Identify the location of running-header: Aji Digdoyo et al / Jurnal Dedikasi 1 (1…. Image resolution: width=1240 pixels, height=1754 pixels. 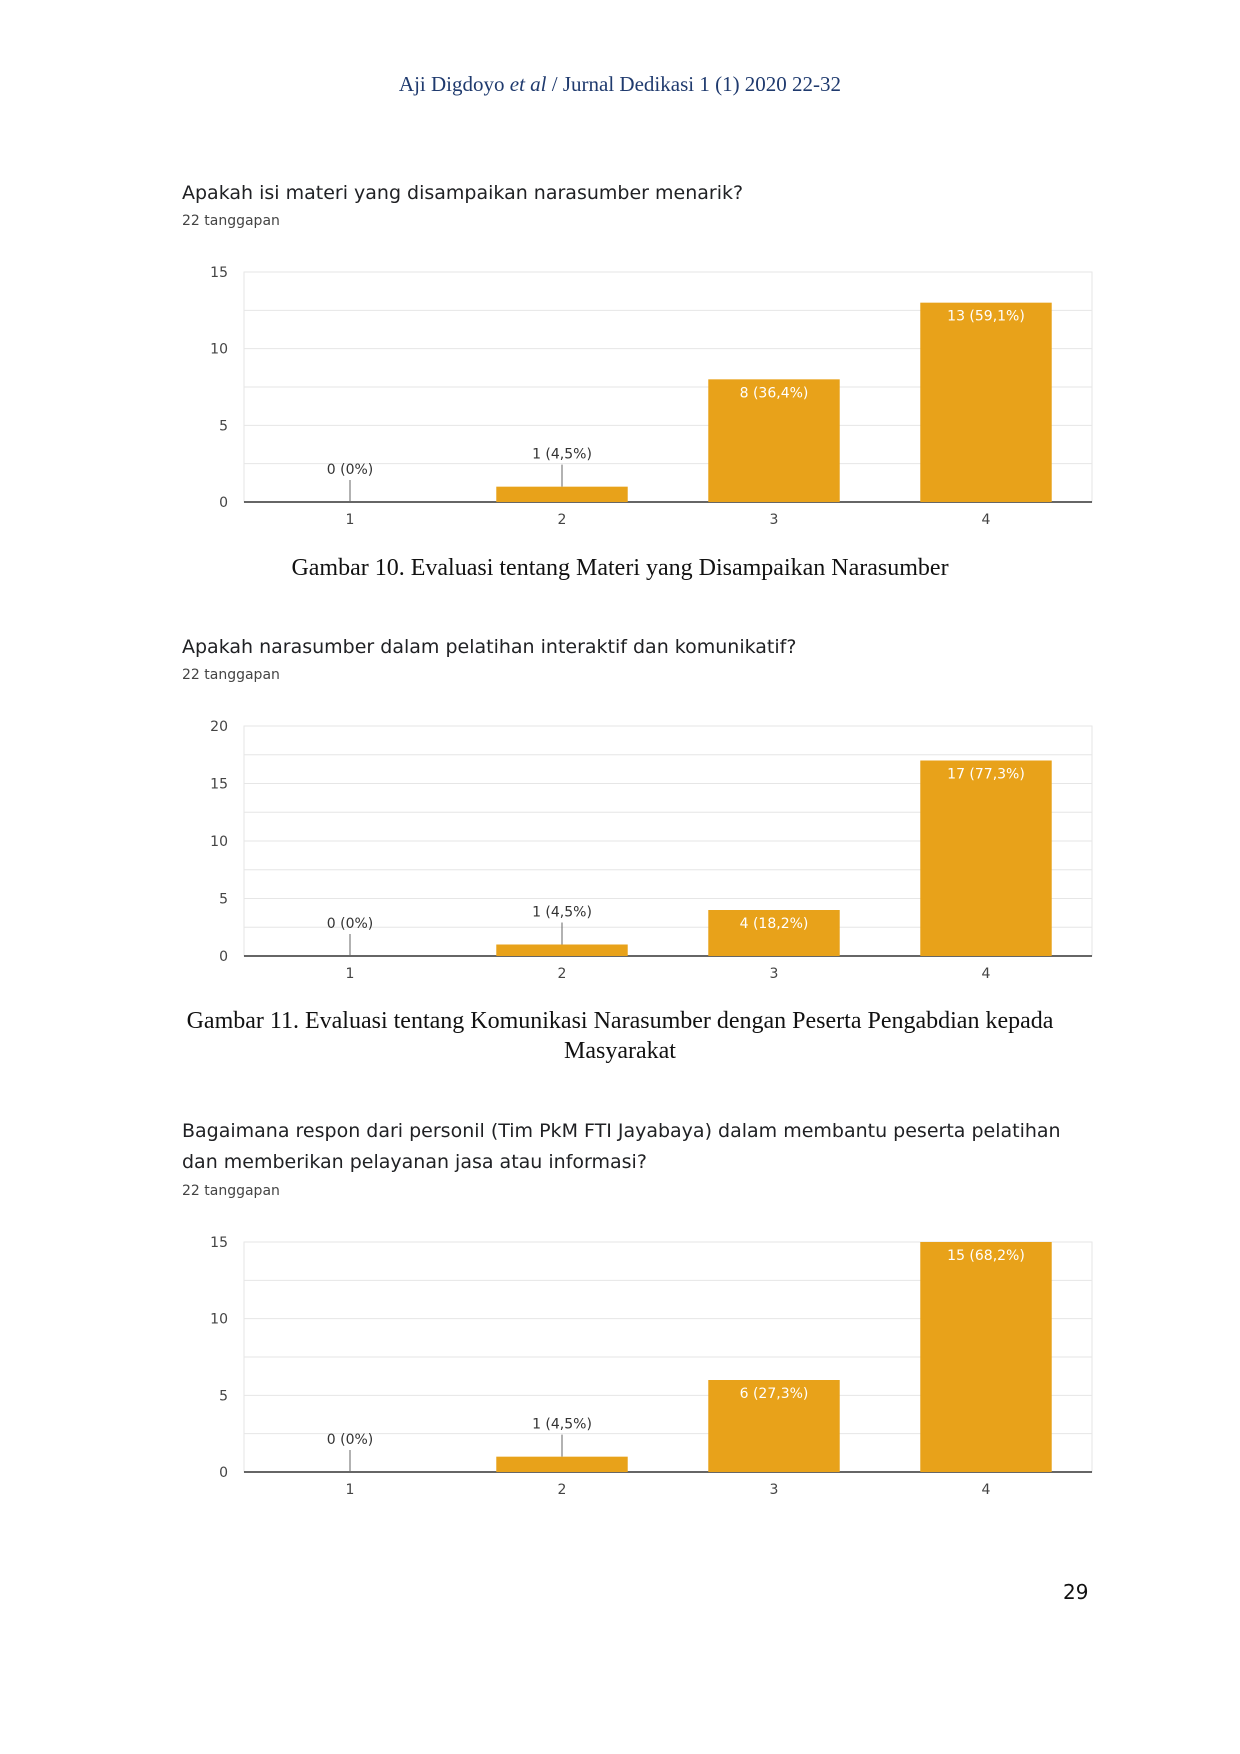
(620, 84).